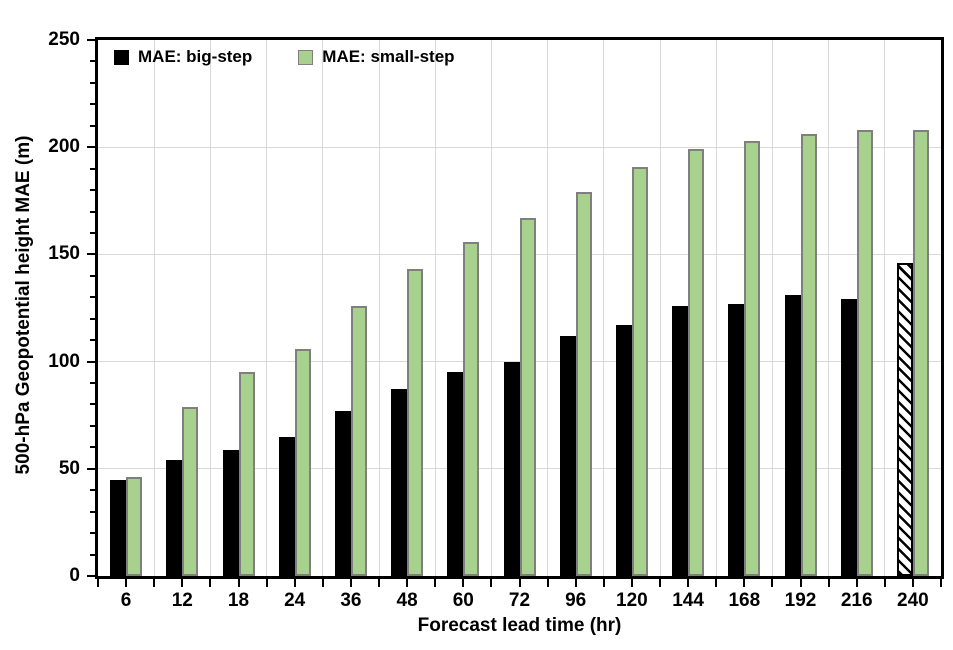 The width and height of the screenshot is (953, 650). Describe the element at coordinates (121, 57) in the screenshot. I see `legend-swatch-big-step-icon` at that location.